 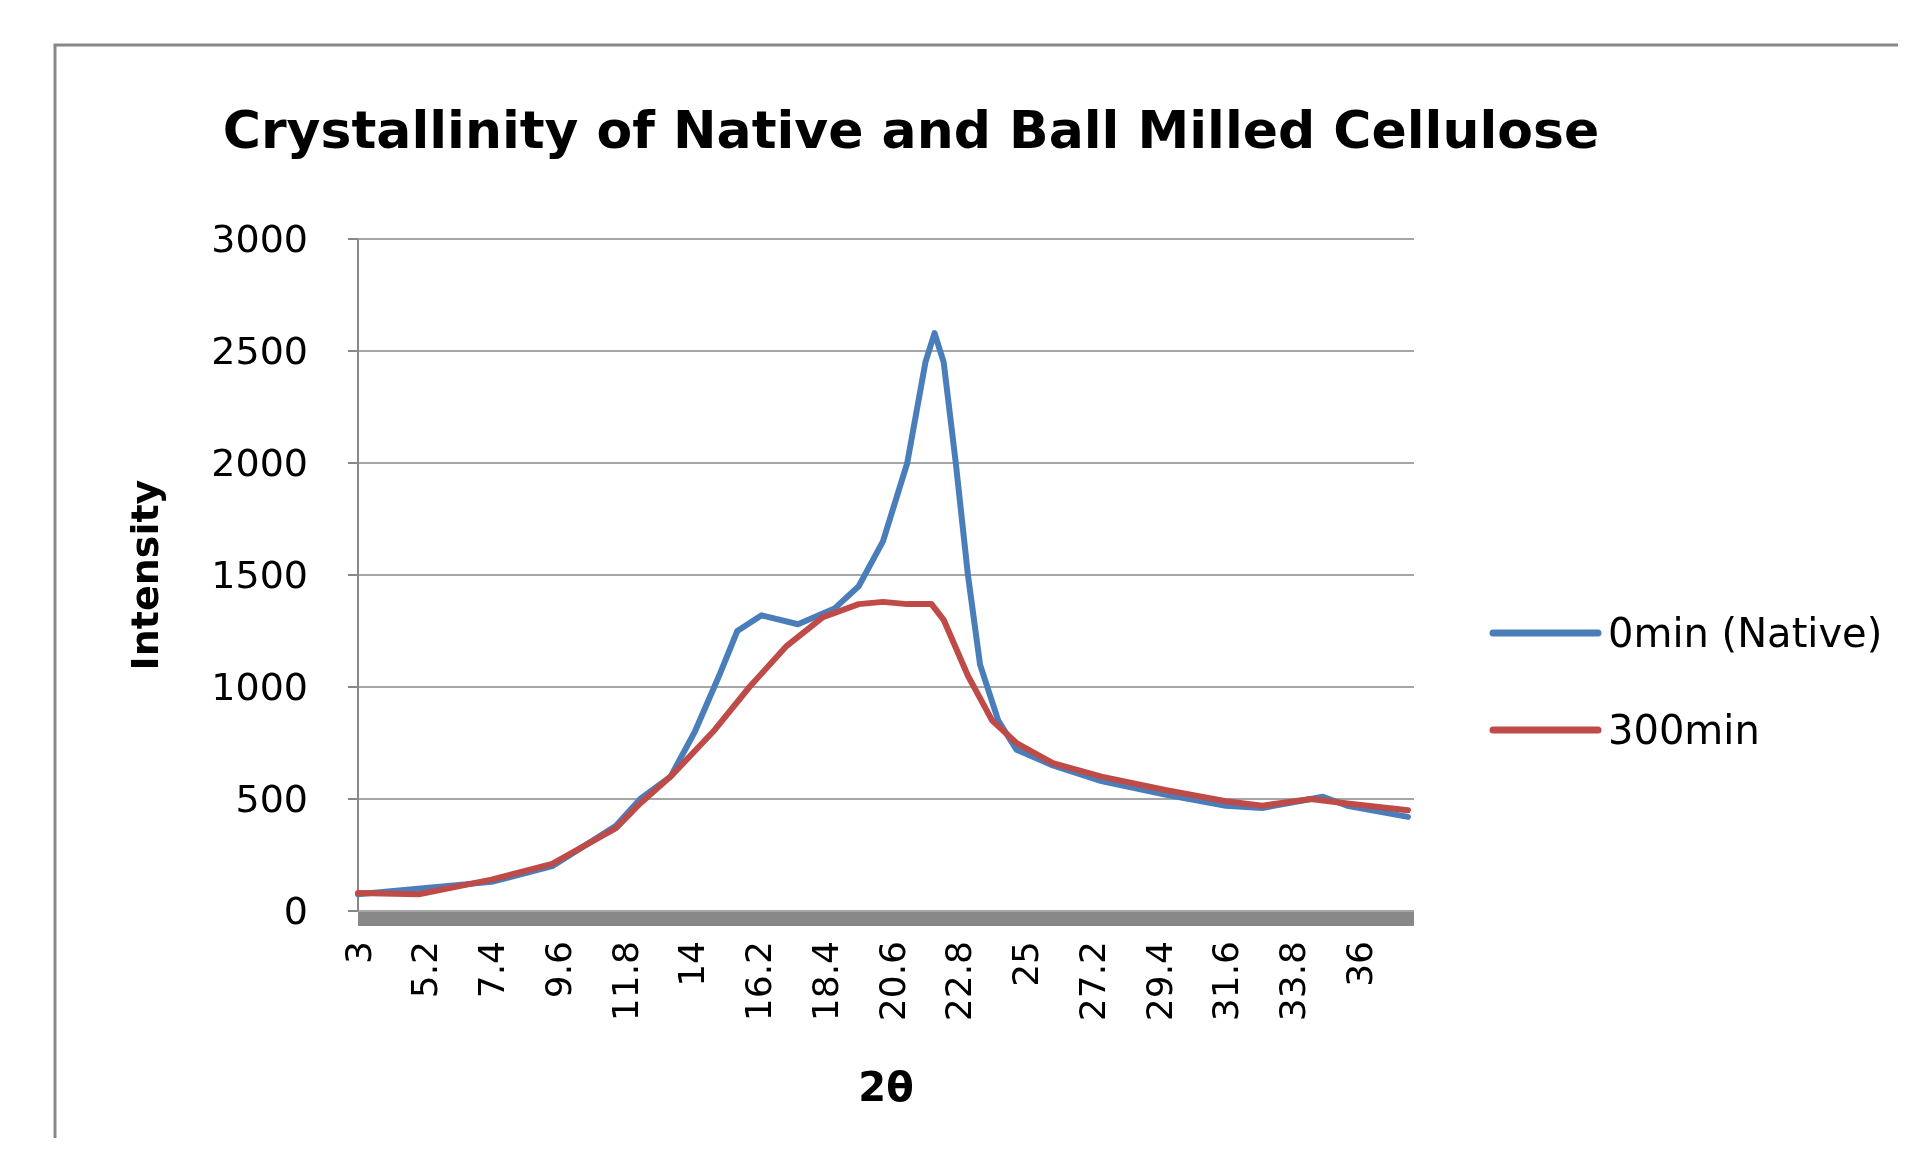 I want to click on y-tick-label: 2500, so click(x=259, y=351).